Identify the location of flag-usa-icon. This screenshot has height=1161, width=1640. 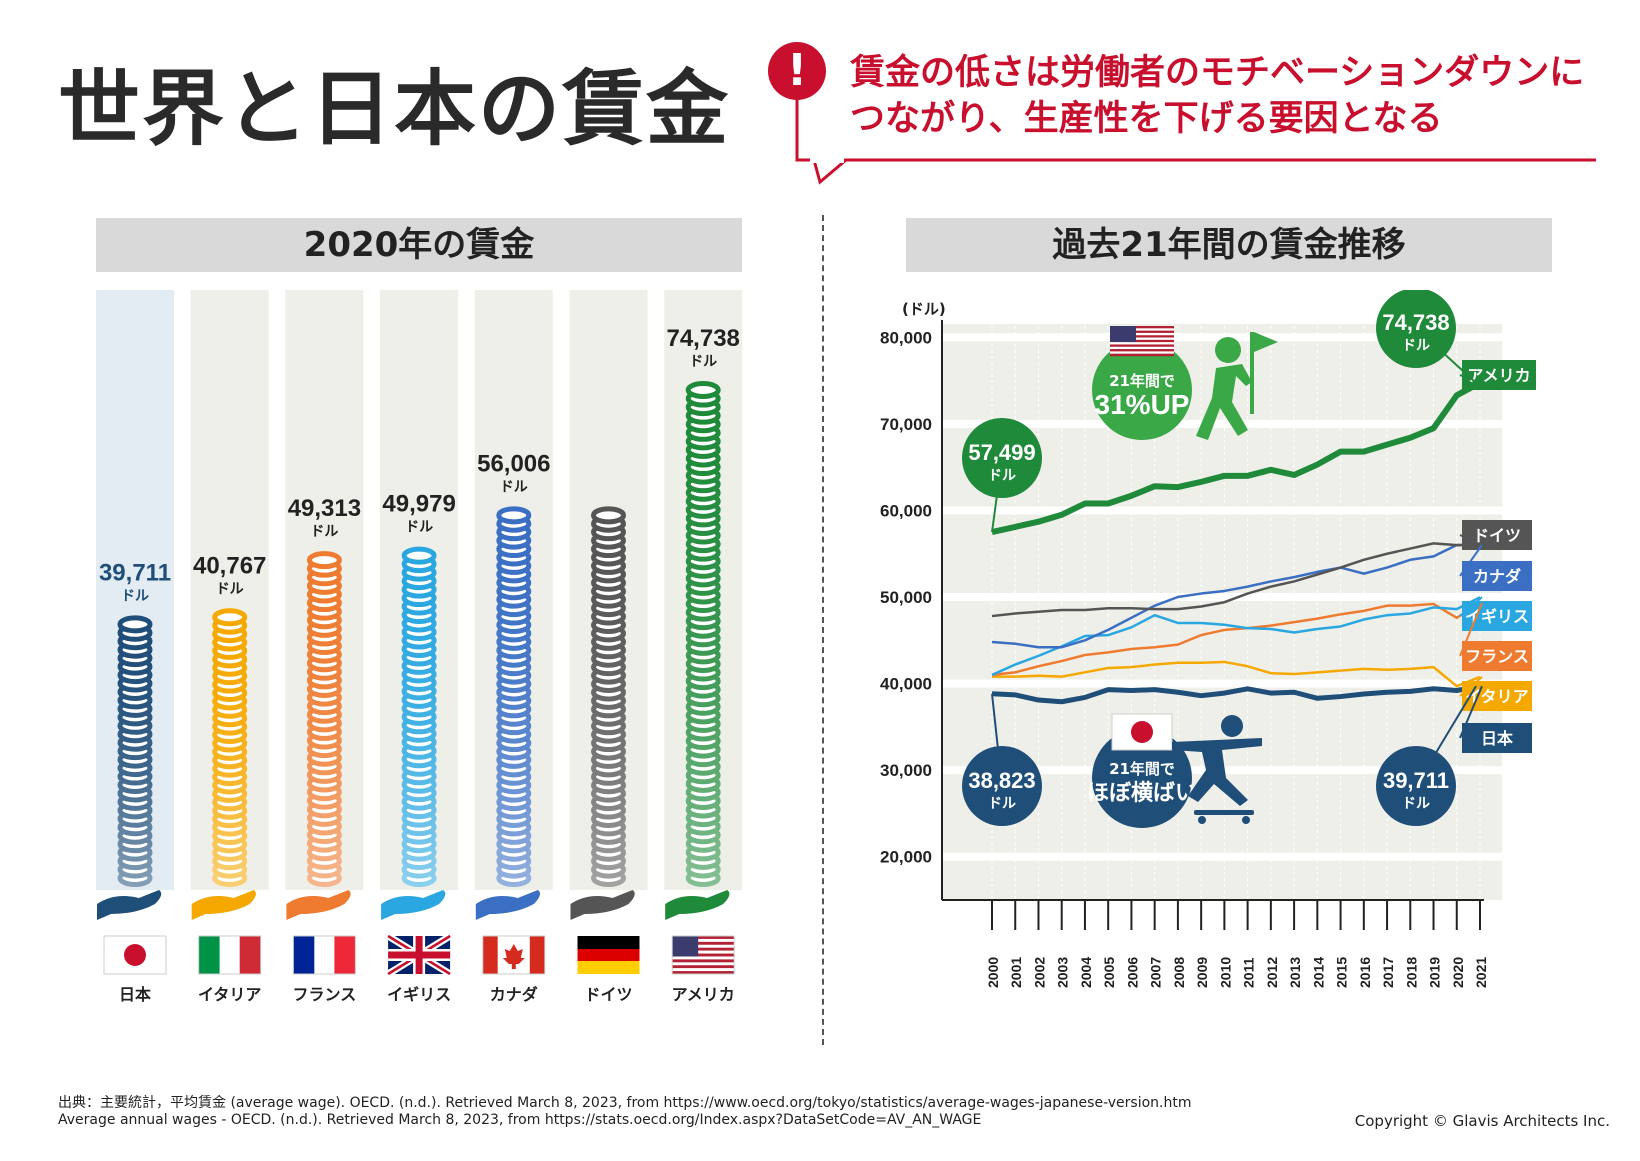
(1142, 341).